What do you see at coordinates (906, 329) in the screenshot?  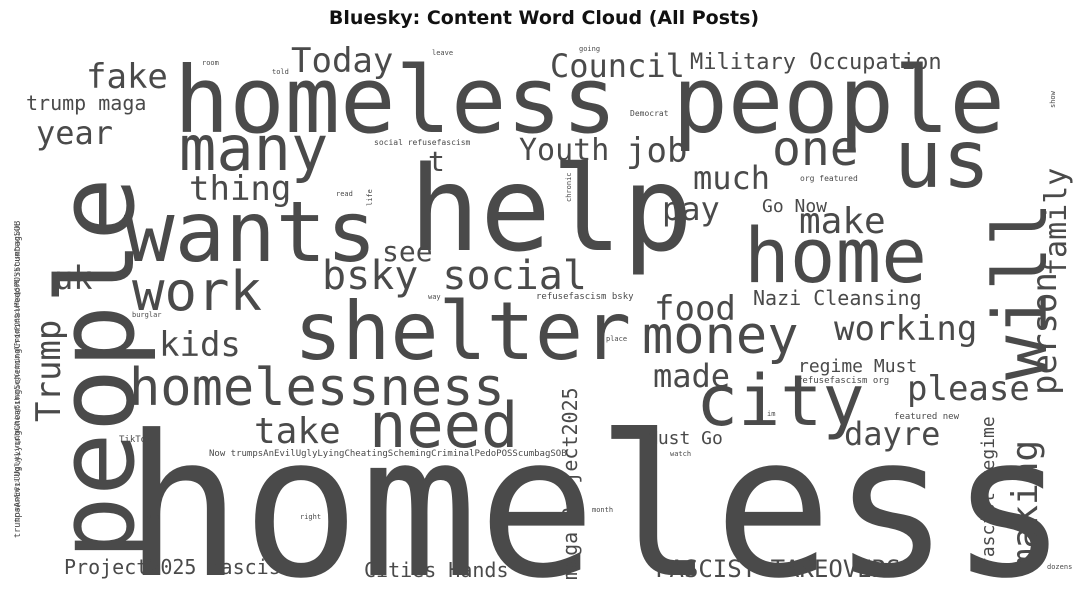 I see `word-working: working` at bounding box center [906, 329].